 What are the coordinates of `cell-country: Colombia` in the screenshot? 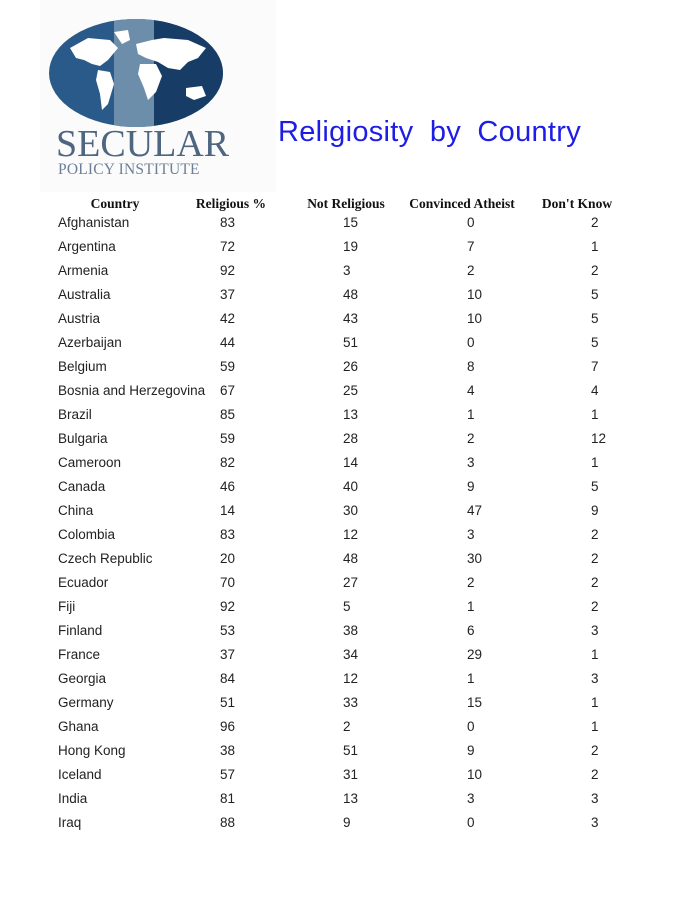 It's located at (87, 534).